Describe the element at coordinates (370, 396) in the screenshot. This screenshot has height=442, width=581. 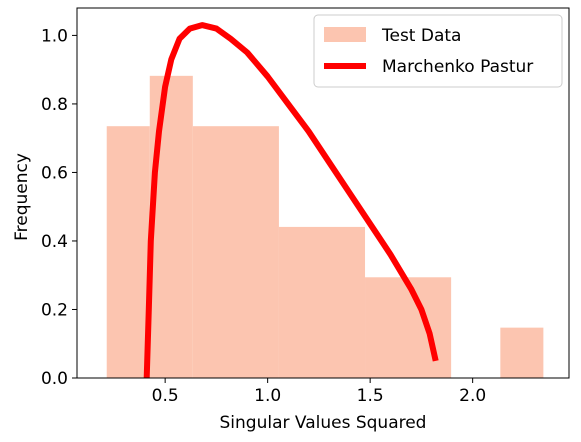
I see `x-tick-label-2: 1.5` at that location.